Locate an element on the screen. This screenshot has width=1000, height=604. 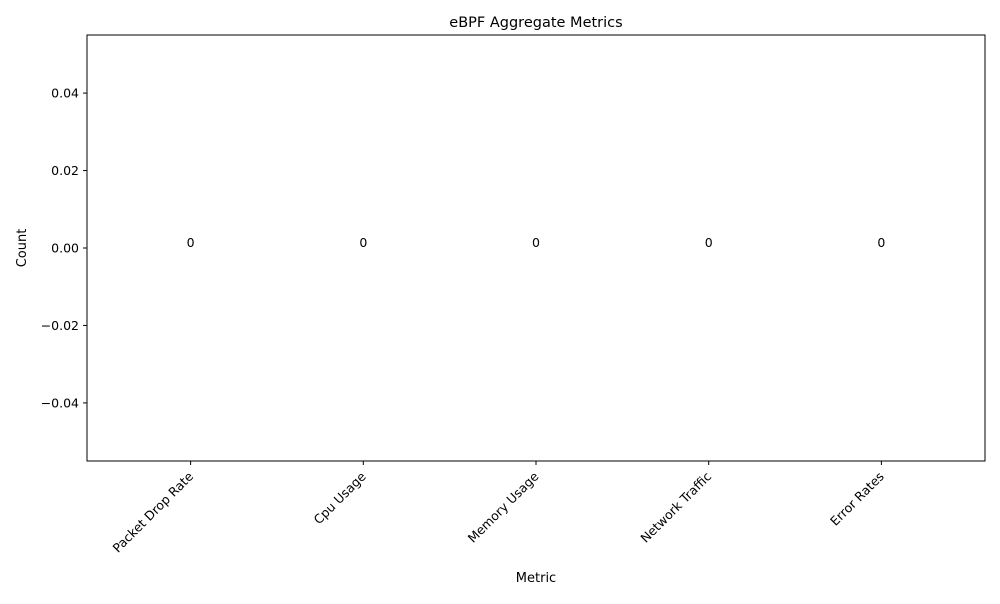
x-axis-label: Metric is located at coordinates (536, 578).